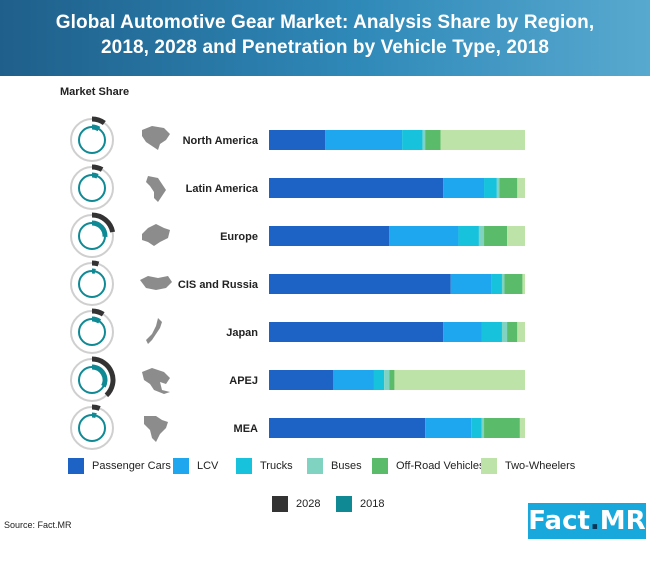 The height and width of the screenshot is (562, 650). Describe the element at coordinates (218, 285) in the screenshot. I see `category-label: CIS and Russia` at that location.